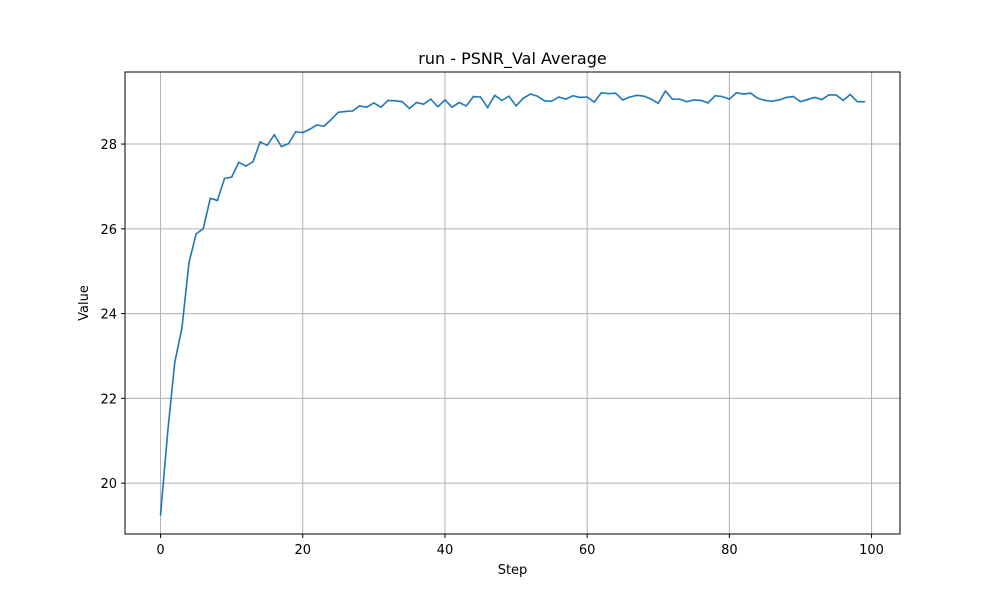 The image size is (1000, 600). I want to click on y-tick-label: 22, so click(108, 399).